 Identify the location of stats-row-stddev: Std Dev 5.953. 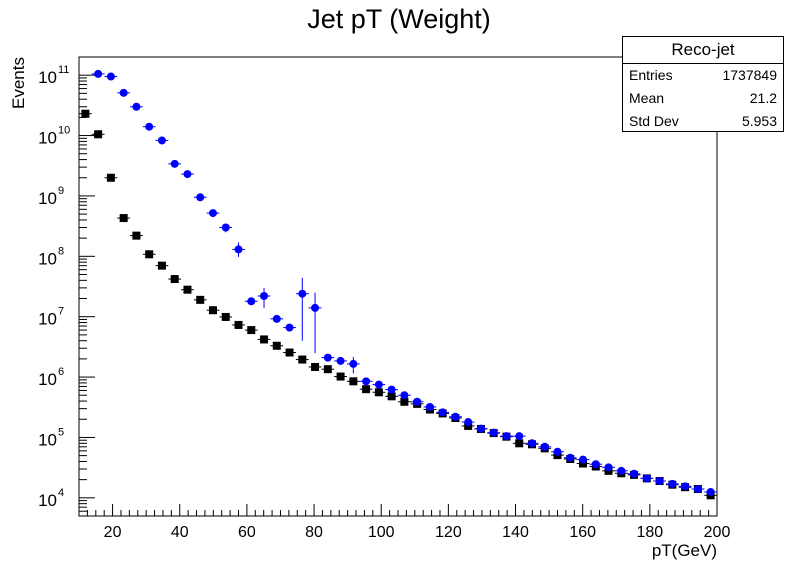
(703, 121).